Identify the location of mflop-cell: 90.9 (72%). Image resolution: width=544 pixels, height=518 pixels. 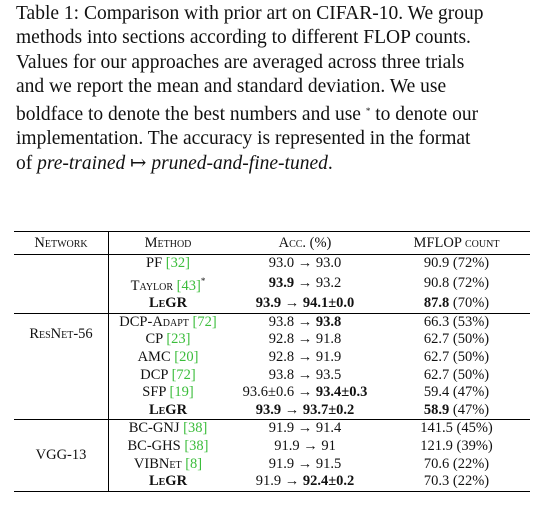
(456, 263).